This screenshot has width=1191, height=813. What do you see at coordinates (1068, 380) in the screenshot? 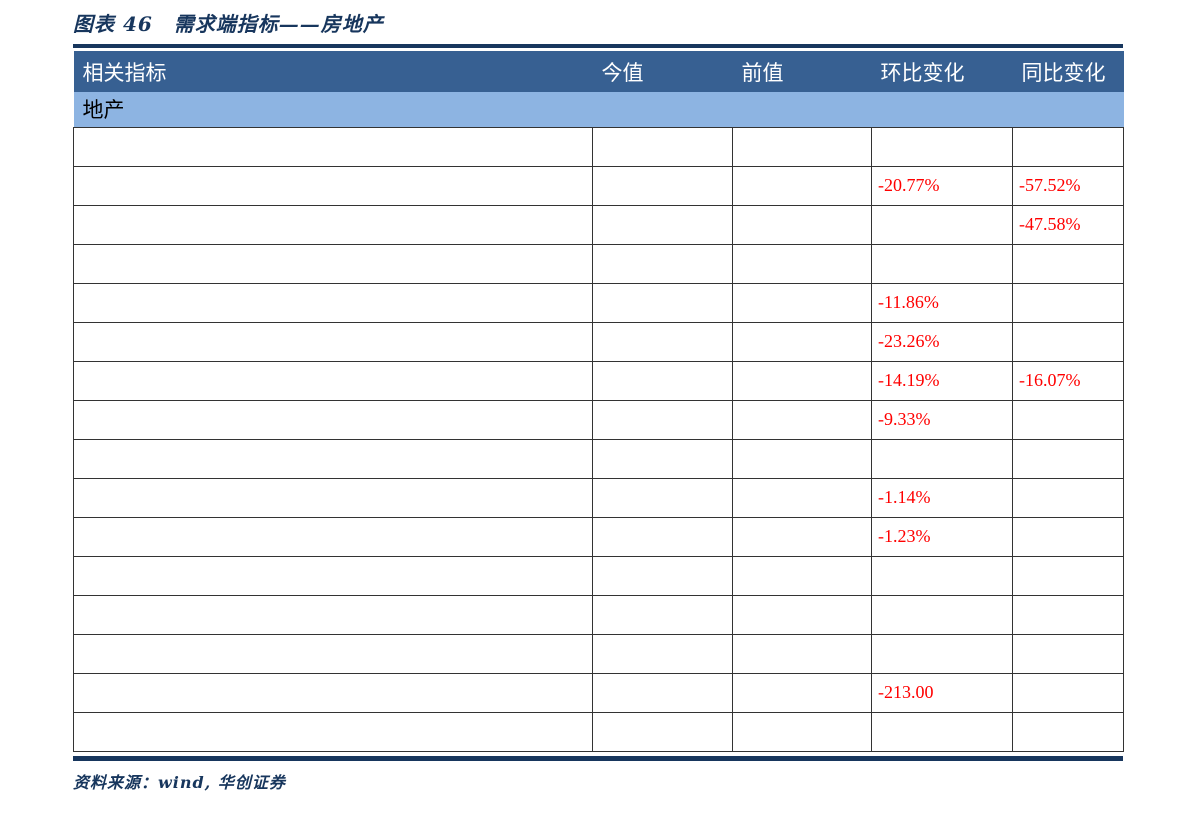
I see `cell-yoy: -16.07%` at bounding box center [1068, 380].